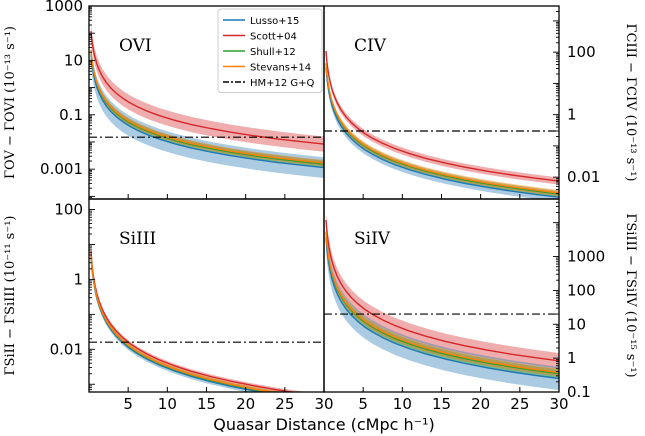  I want to click on legend-label: Lusso+15, so click(274, 21).